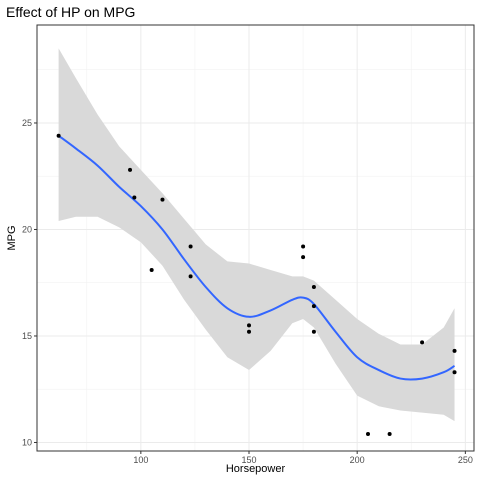  What do you see at coordinates (27, 442) in the screenshot?
I see `y-tick-label: 10` at bounding box center [27, 442].